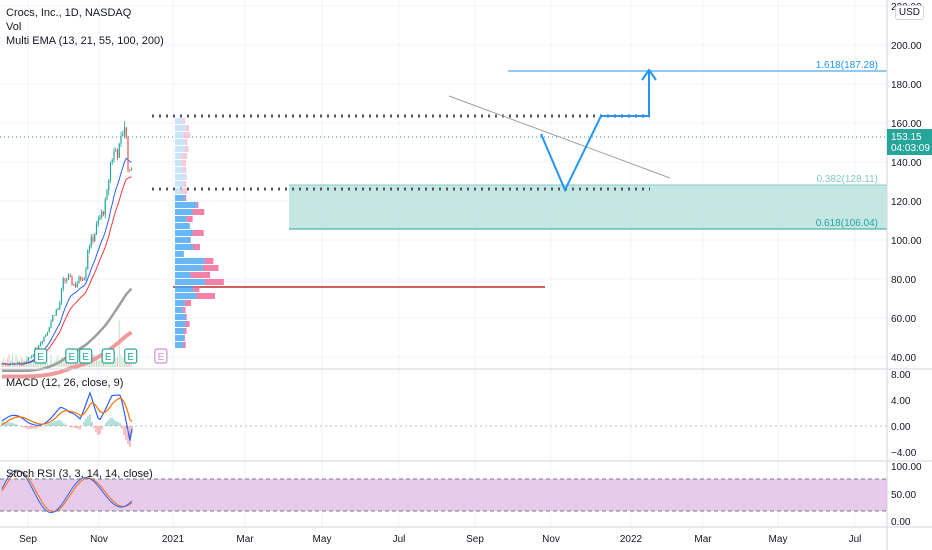  Describe the element at coordinates (67, 261) in the screenshot. I see `ema-13-line` at that location.